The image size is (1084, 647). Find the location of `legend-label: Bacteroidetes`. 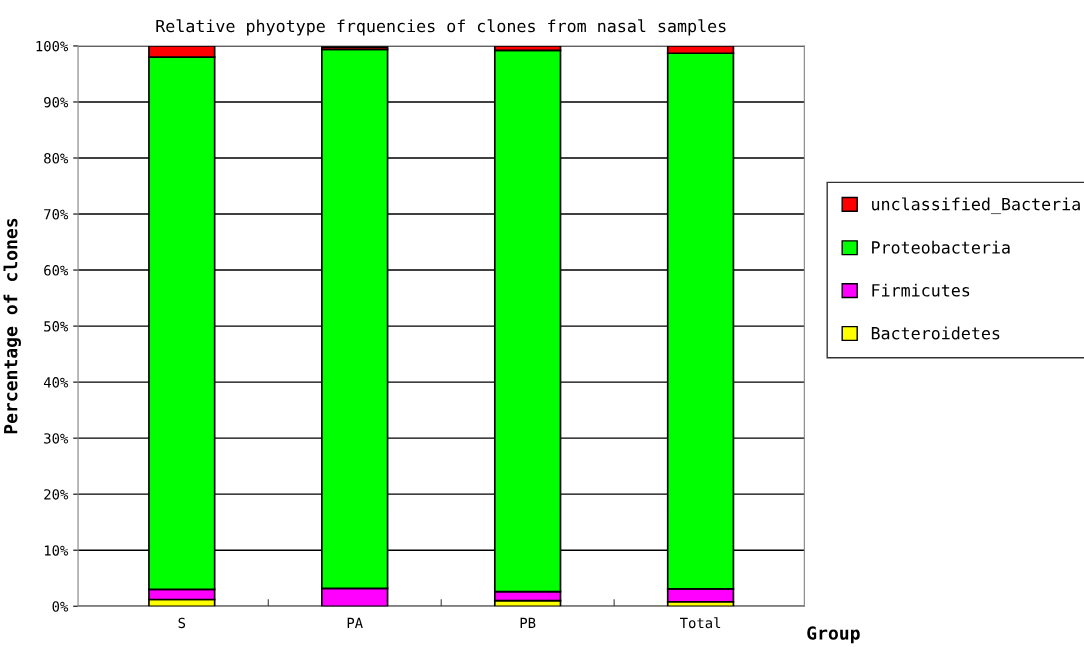

legend-label: Bacteroidetes is located at coordinates (935, 333).